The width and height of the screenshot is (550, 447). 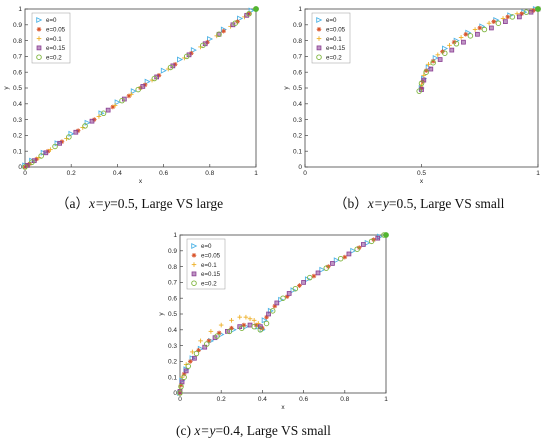 I want to click on y-tick-label: 0.2, so click(x=172, y=362).